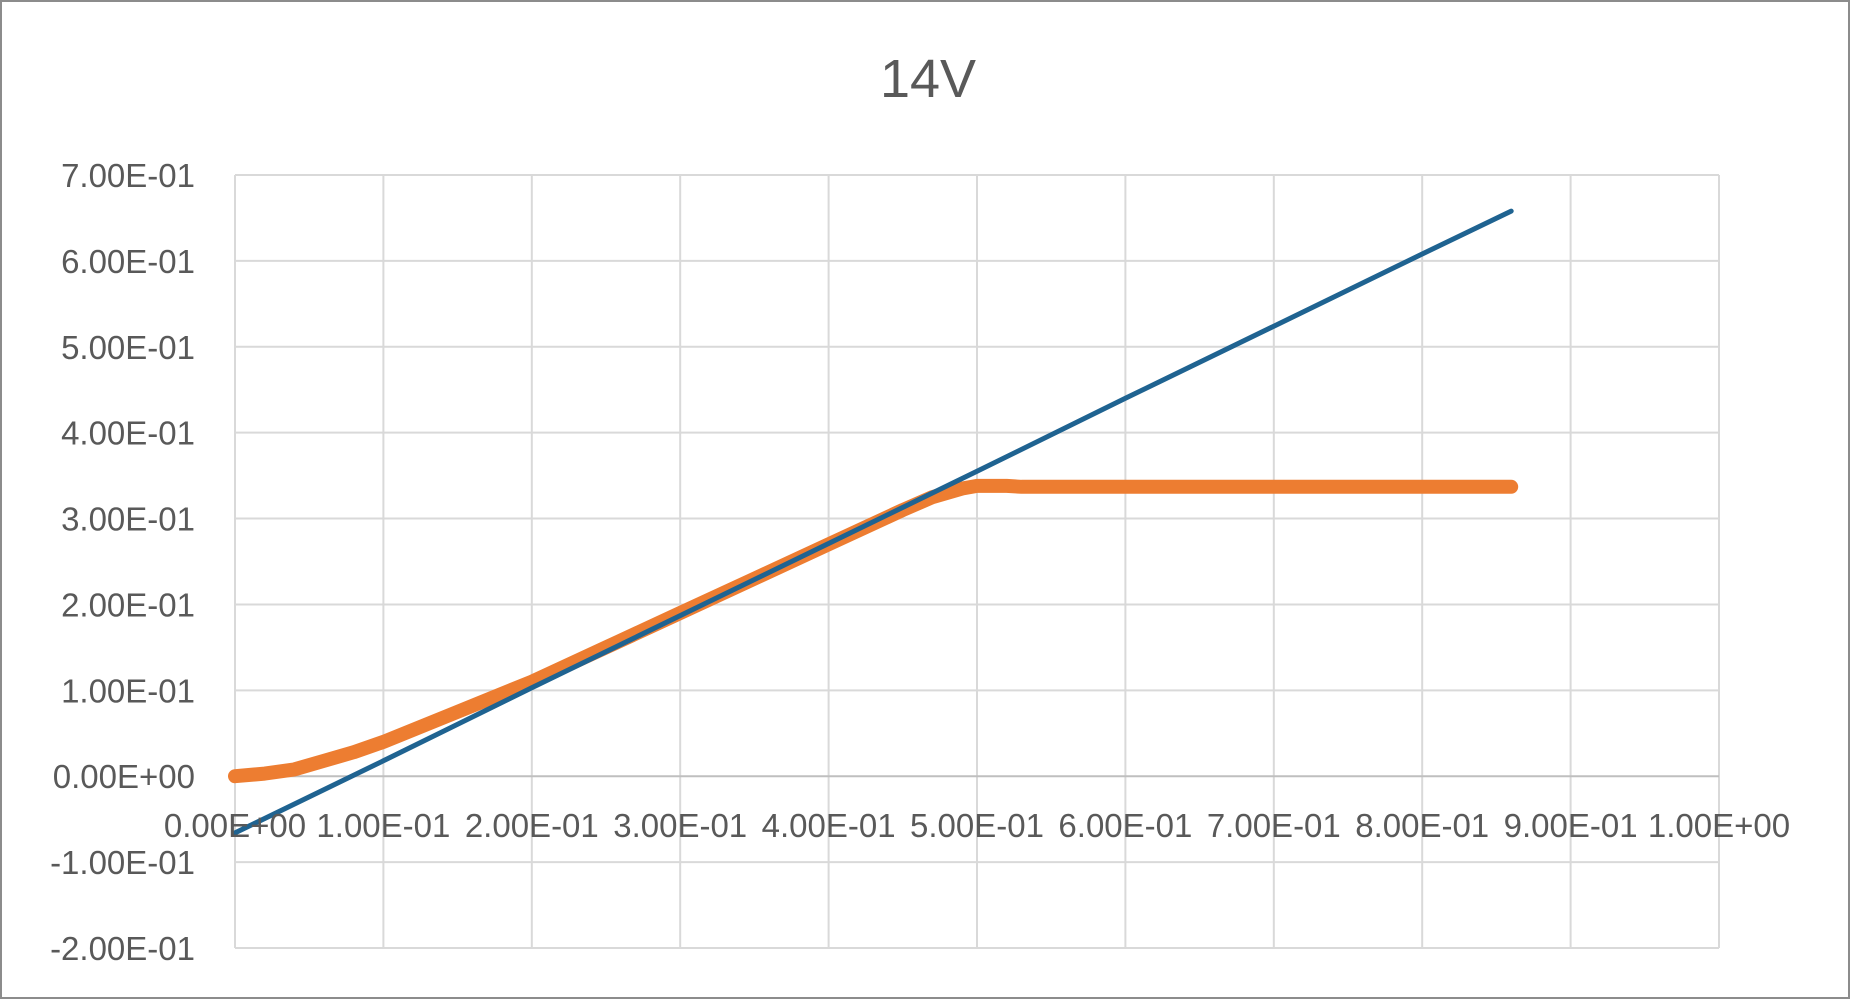 The height and width of the screenshot is (1001, 1850). I want to click on y-tick-label: 6.00E-01, so click(128, 261).